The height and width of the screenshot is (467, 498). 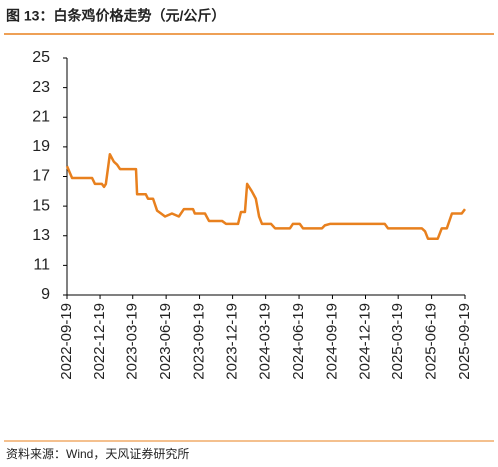 I want to click on x-tick-label: 2025-09-19, so click(x=464, y=341).